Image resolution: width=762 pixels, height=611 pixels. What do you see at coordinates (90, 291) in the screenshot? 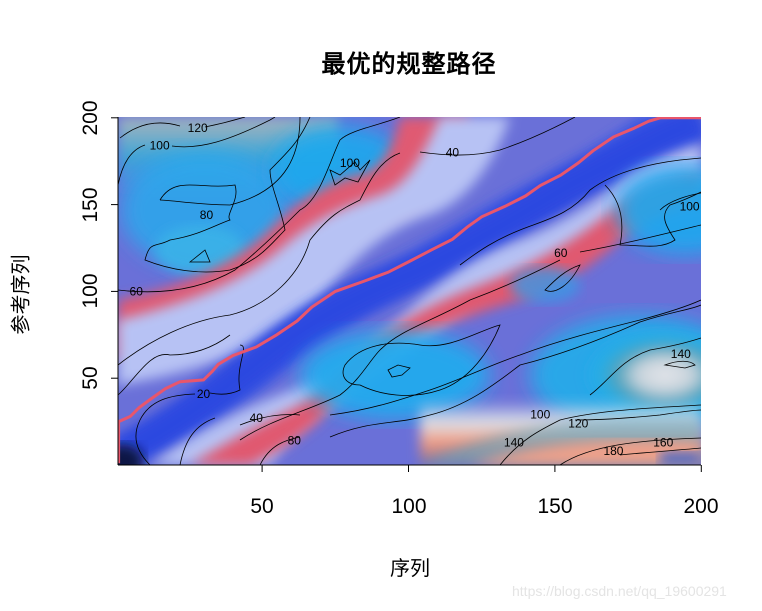
I see `y-tick-label: 100` at bounding box center [90, 291].